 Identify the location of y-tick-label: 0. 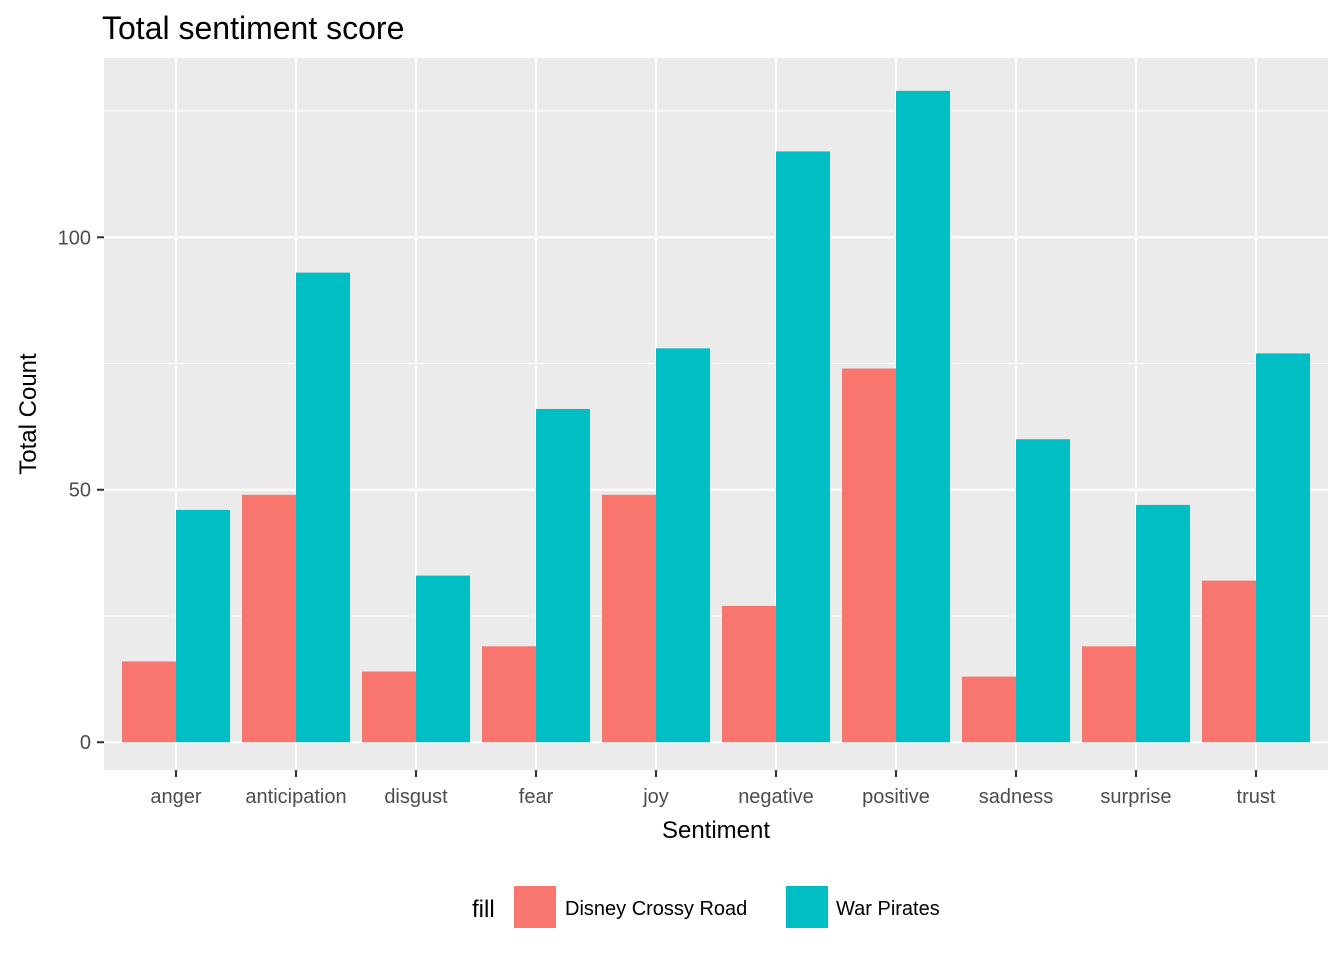
(85, 743).